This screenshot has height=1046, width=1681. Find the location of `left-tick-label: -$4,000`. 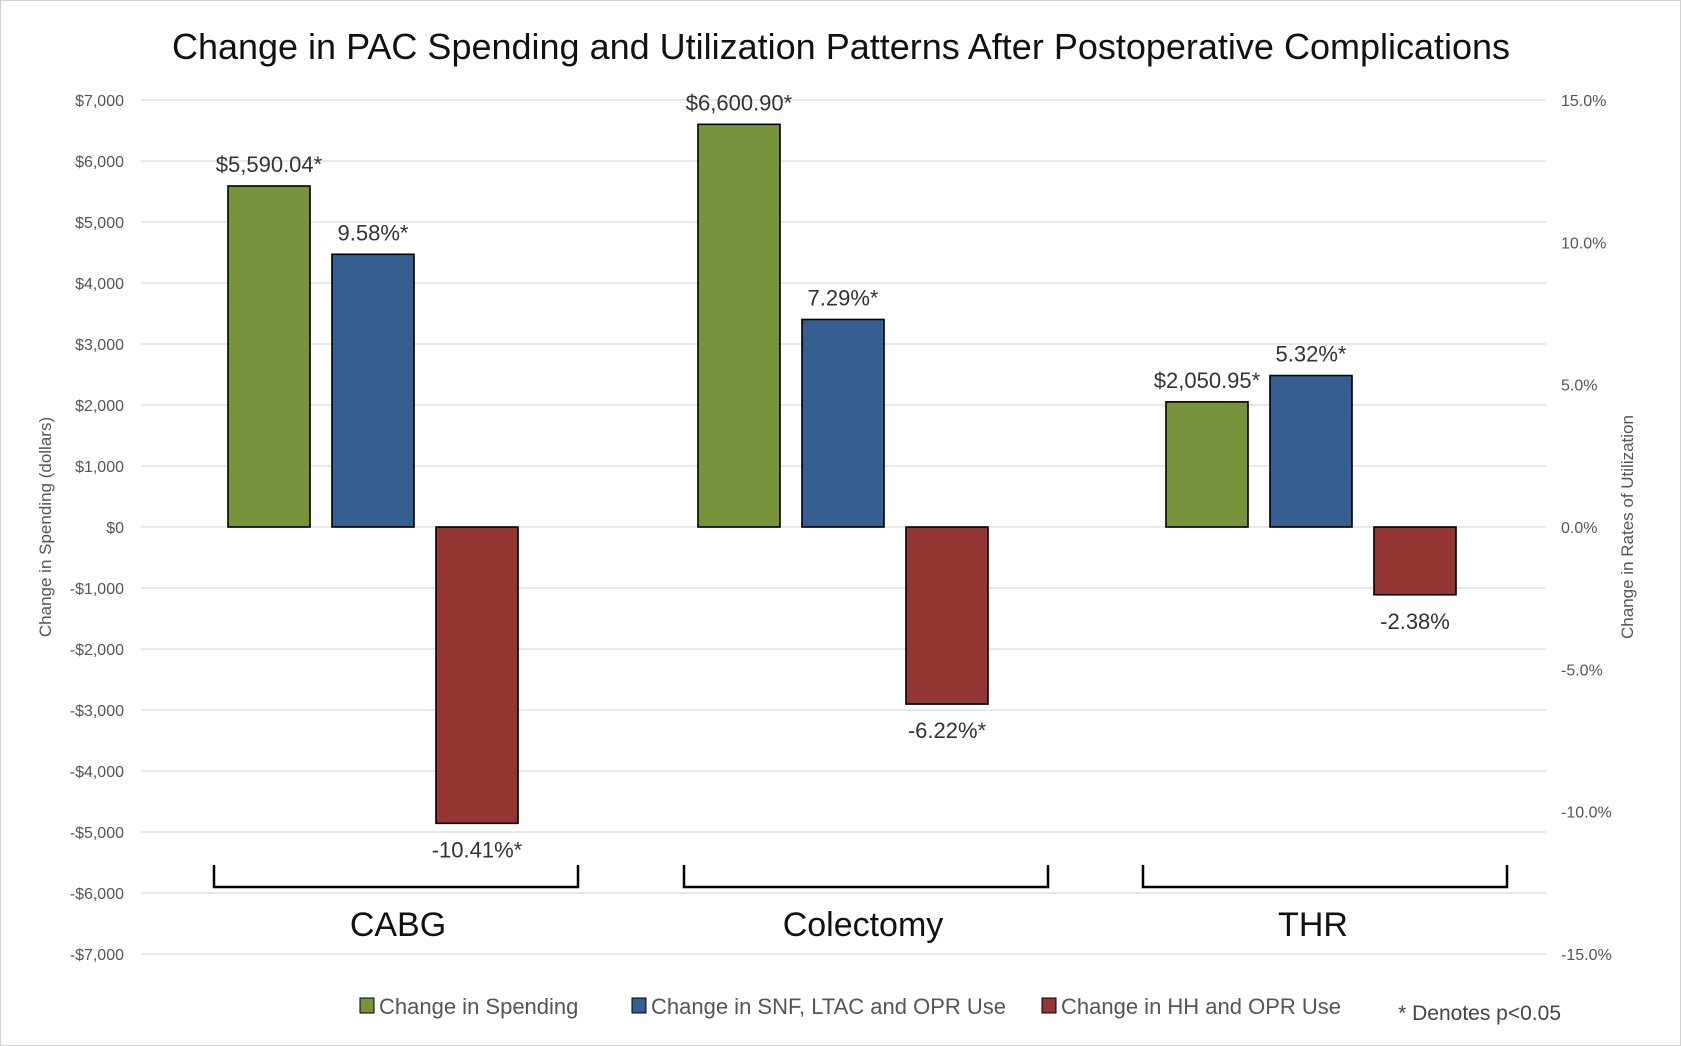

left-tick-label: -$4,000 is located at coordinates (97, 772).